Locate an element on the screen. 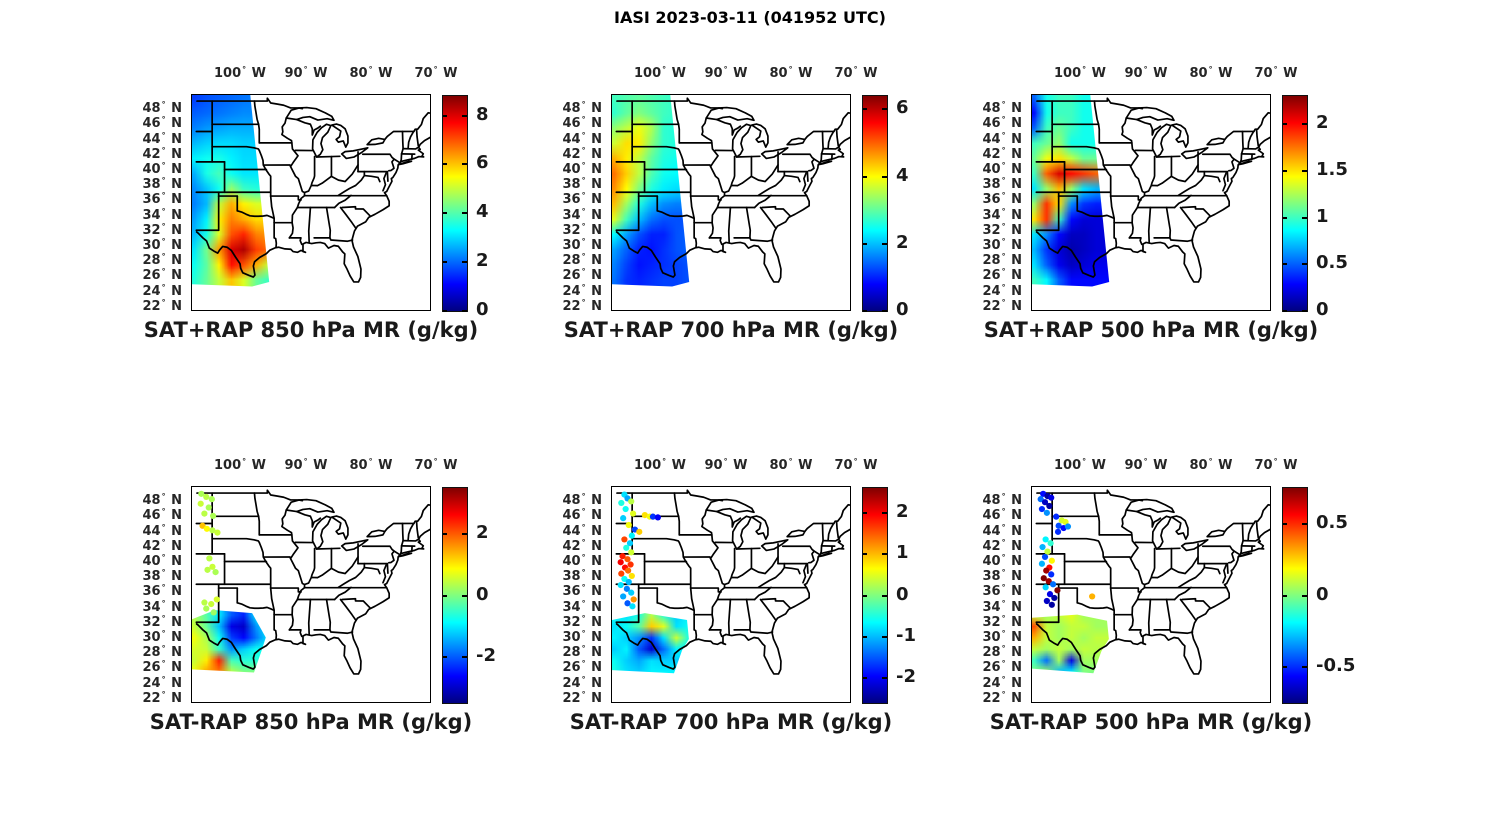 Image resolution: width=1500 pixels, height=825 pixels. colorbar-tick-label: -2 is located at coordinates (486, 655).